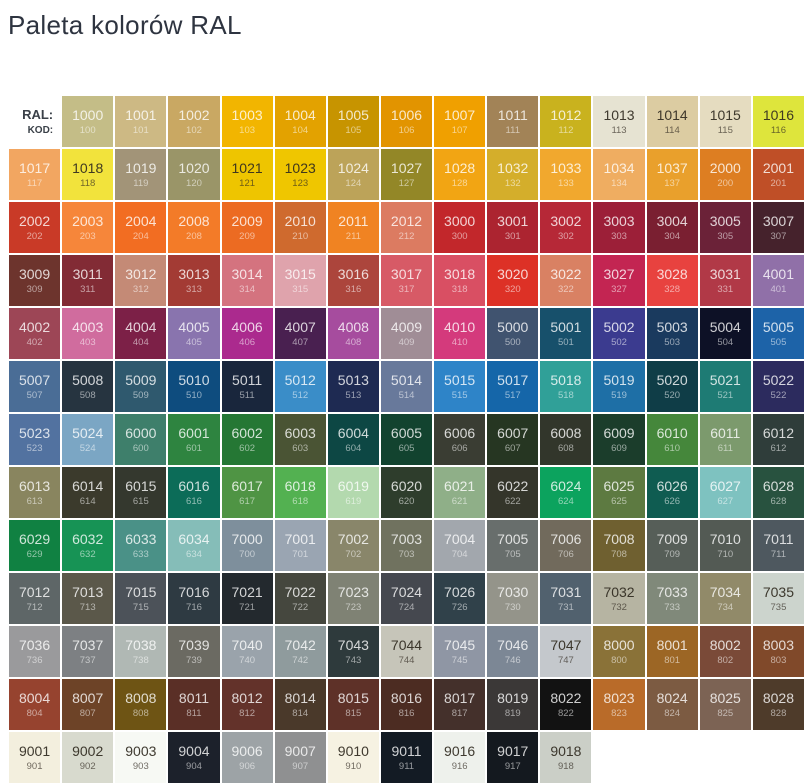  Describe the element at coordinates (406, 386) in the screenshot. I see `ral-swatch-5014: 5014 514` at that location.